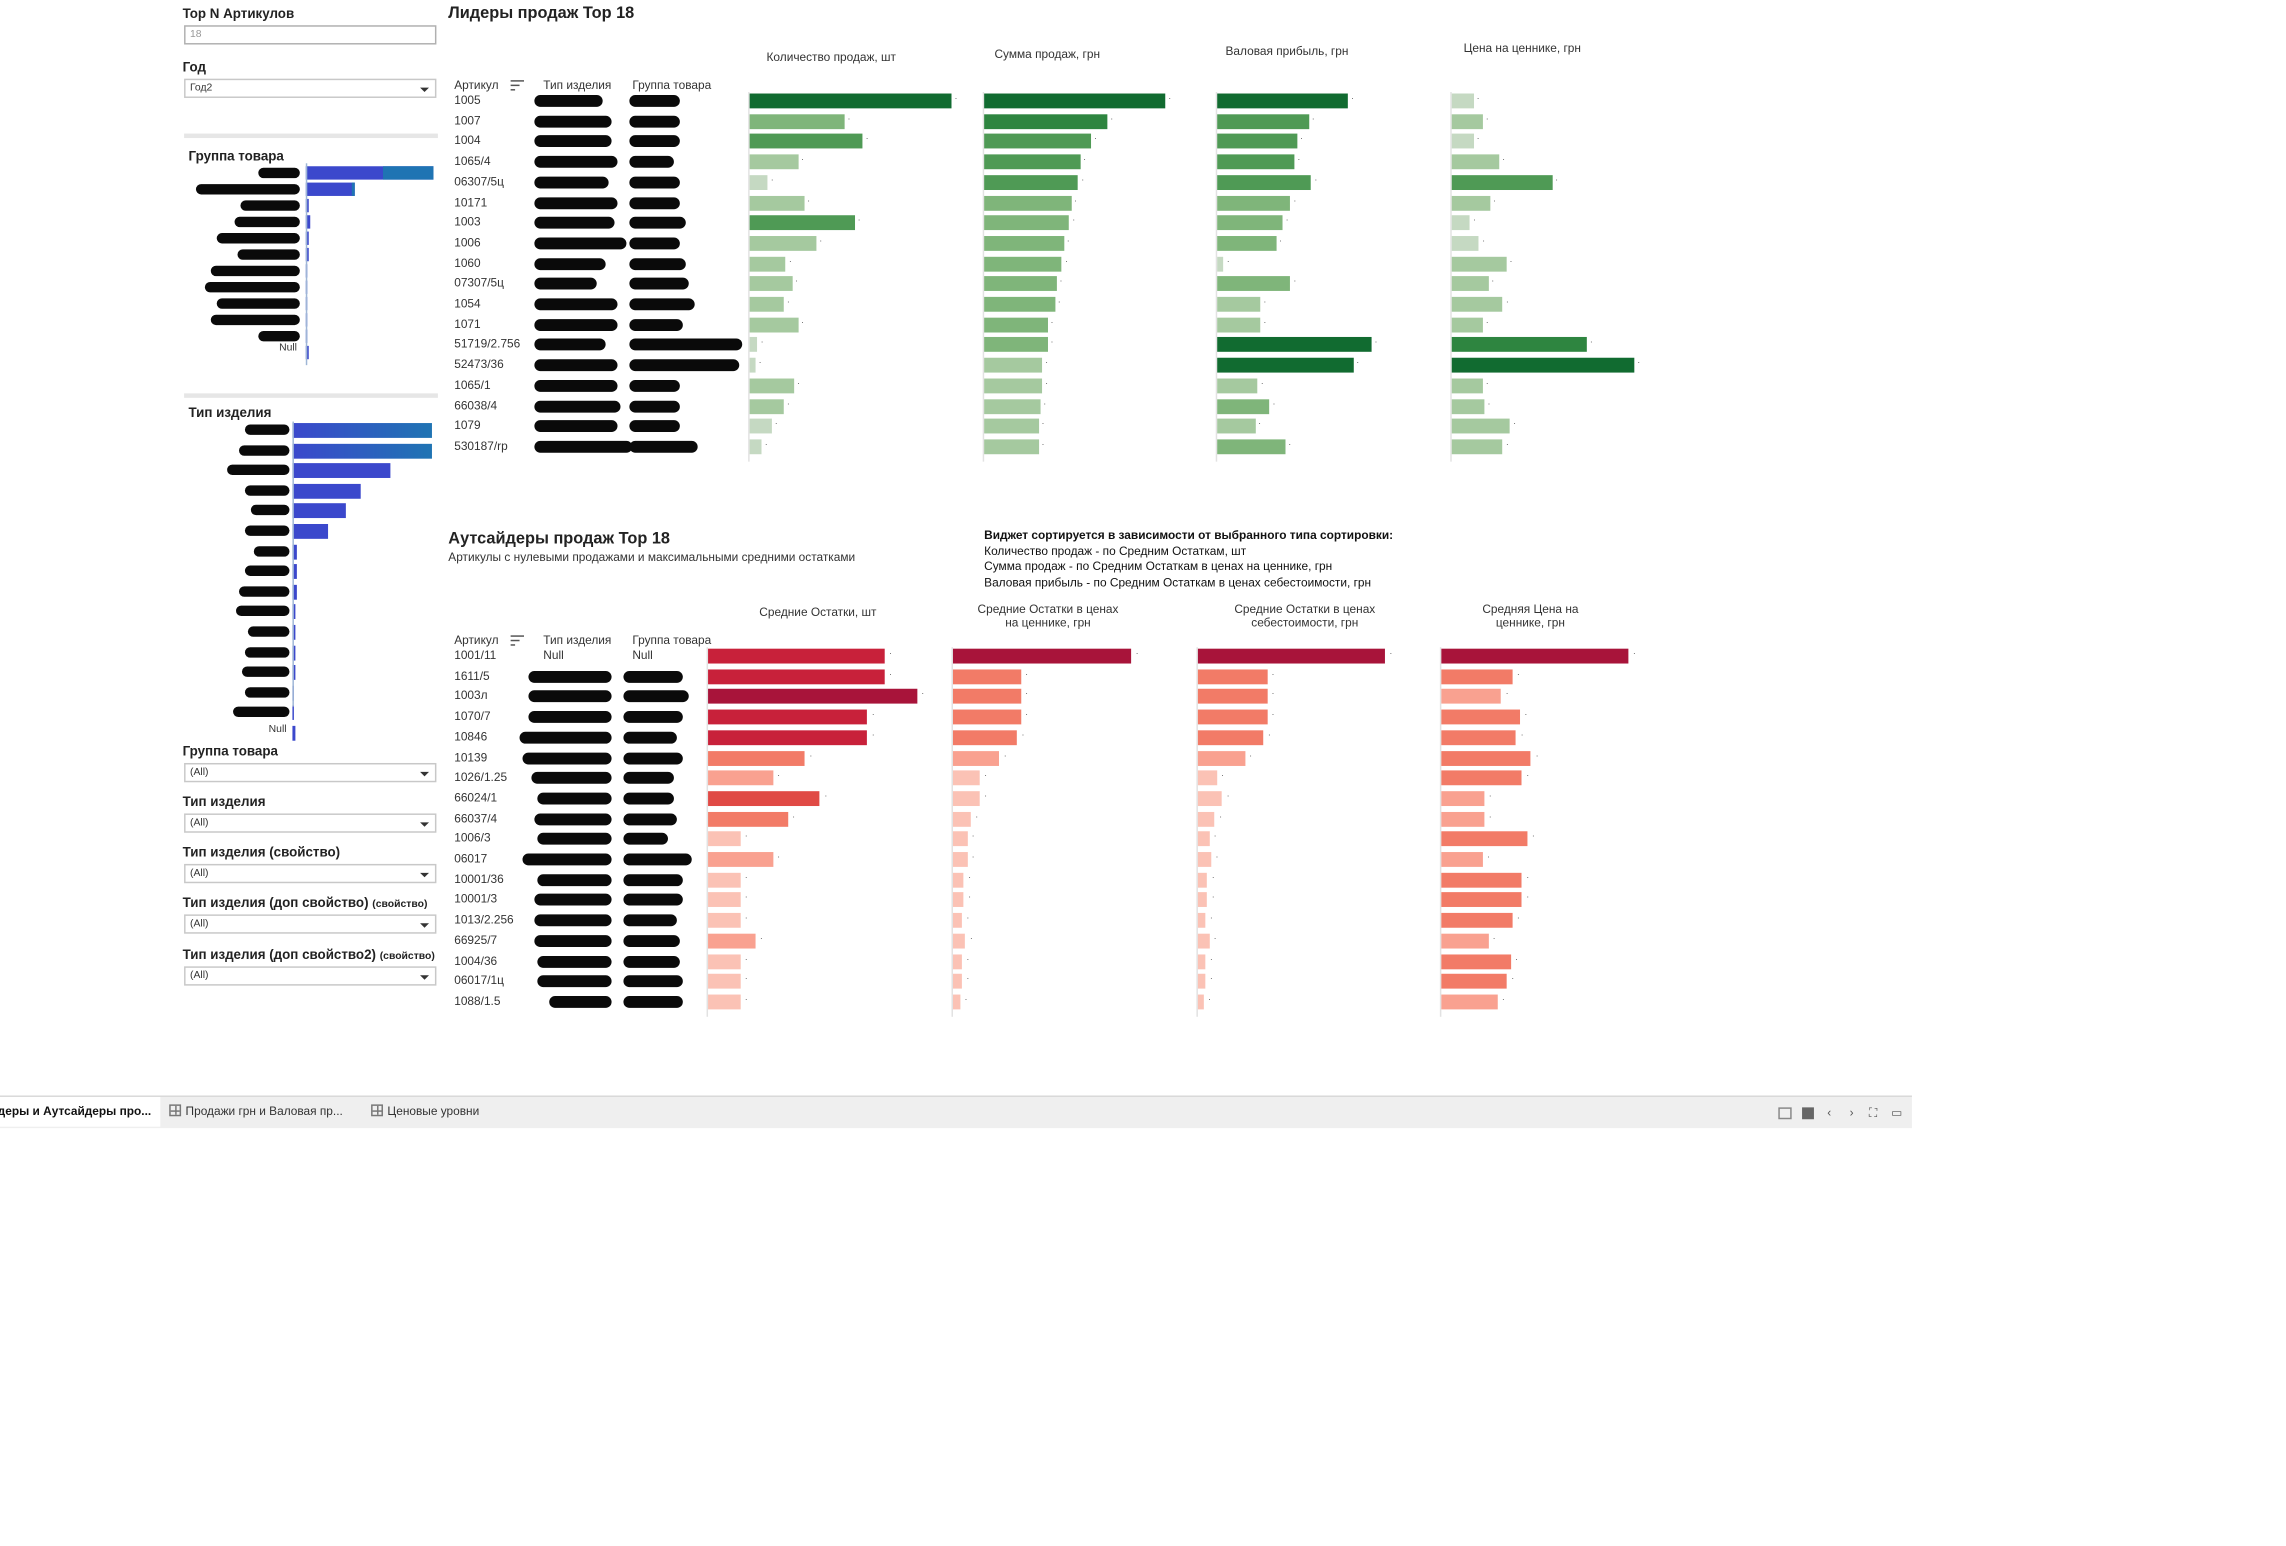 The height and width of the screenshot is (1546, 2286). I want to click on next-sheet-icon: ›, so click(1851, 1112).